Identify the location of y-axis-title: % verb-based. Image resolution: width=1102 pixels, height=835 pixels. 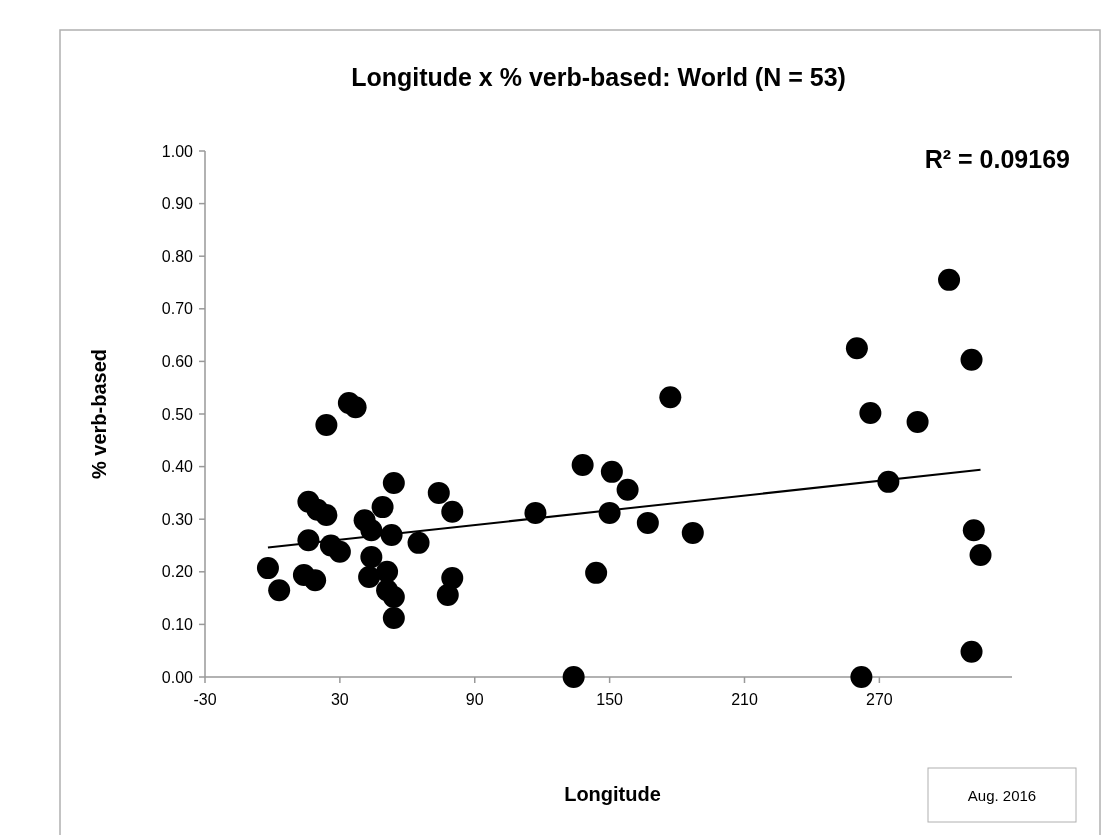
(99, 414).